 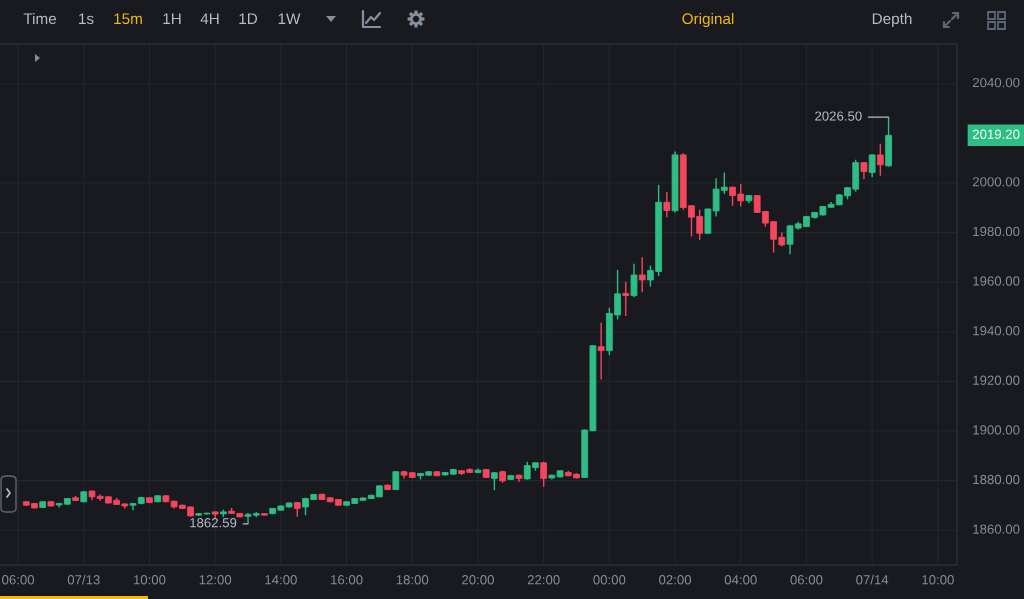 I want to click on x-tick-label: 12:00, so click(x=215, y=580).